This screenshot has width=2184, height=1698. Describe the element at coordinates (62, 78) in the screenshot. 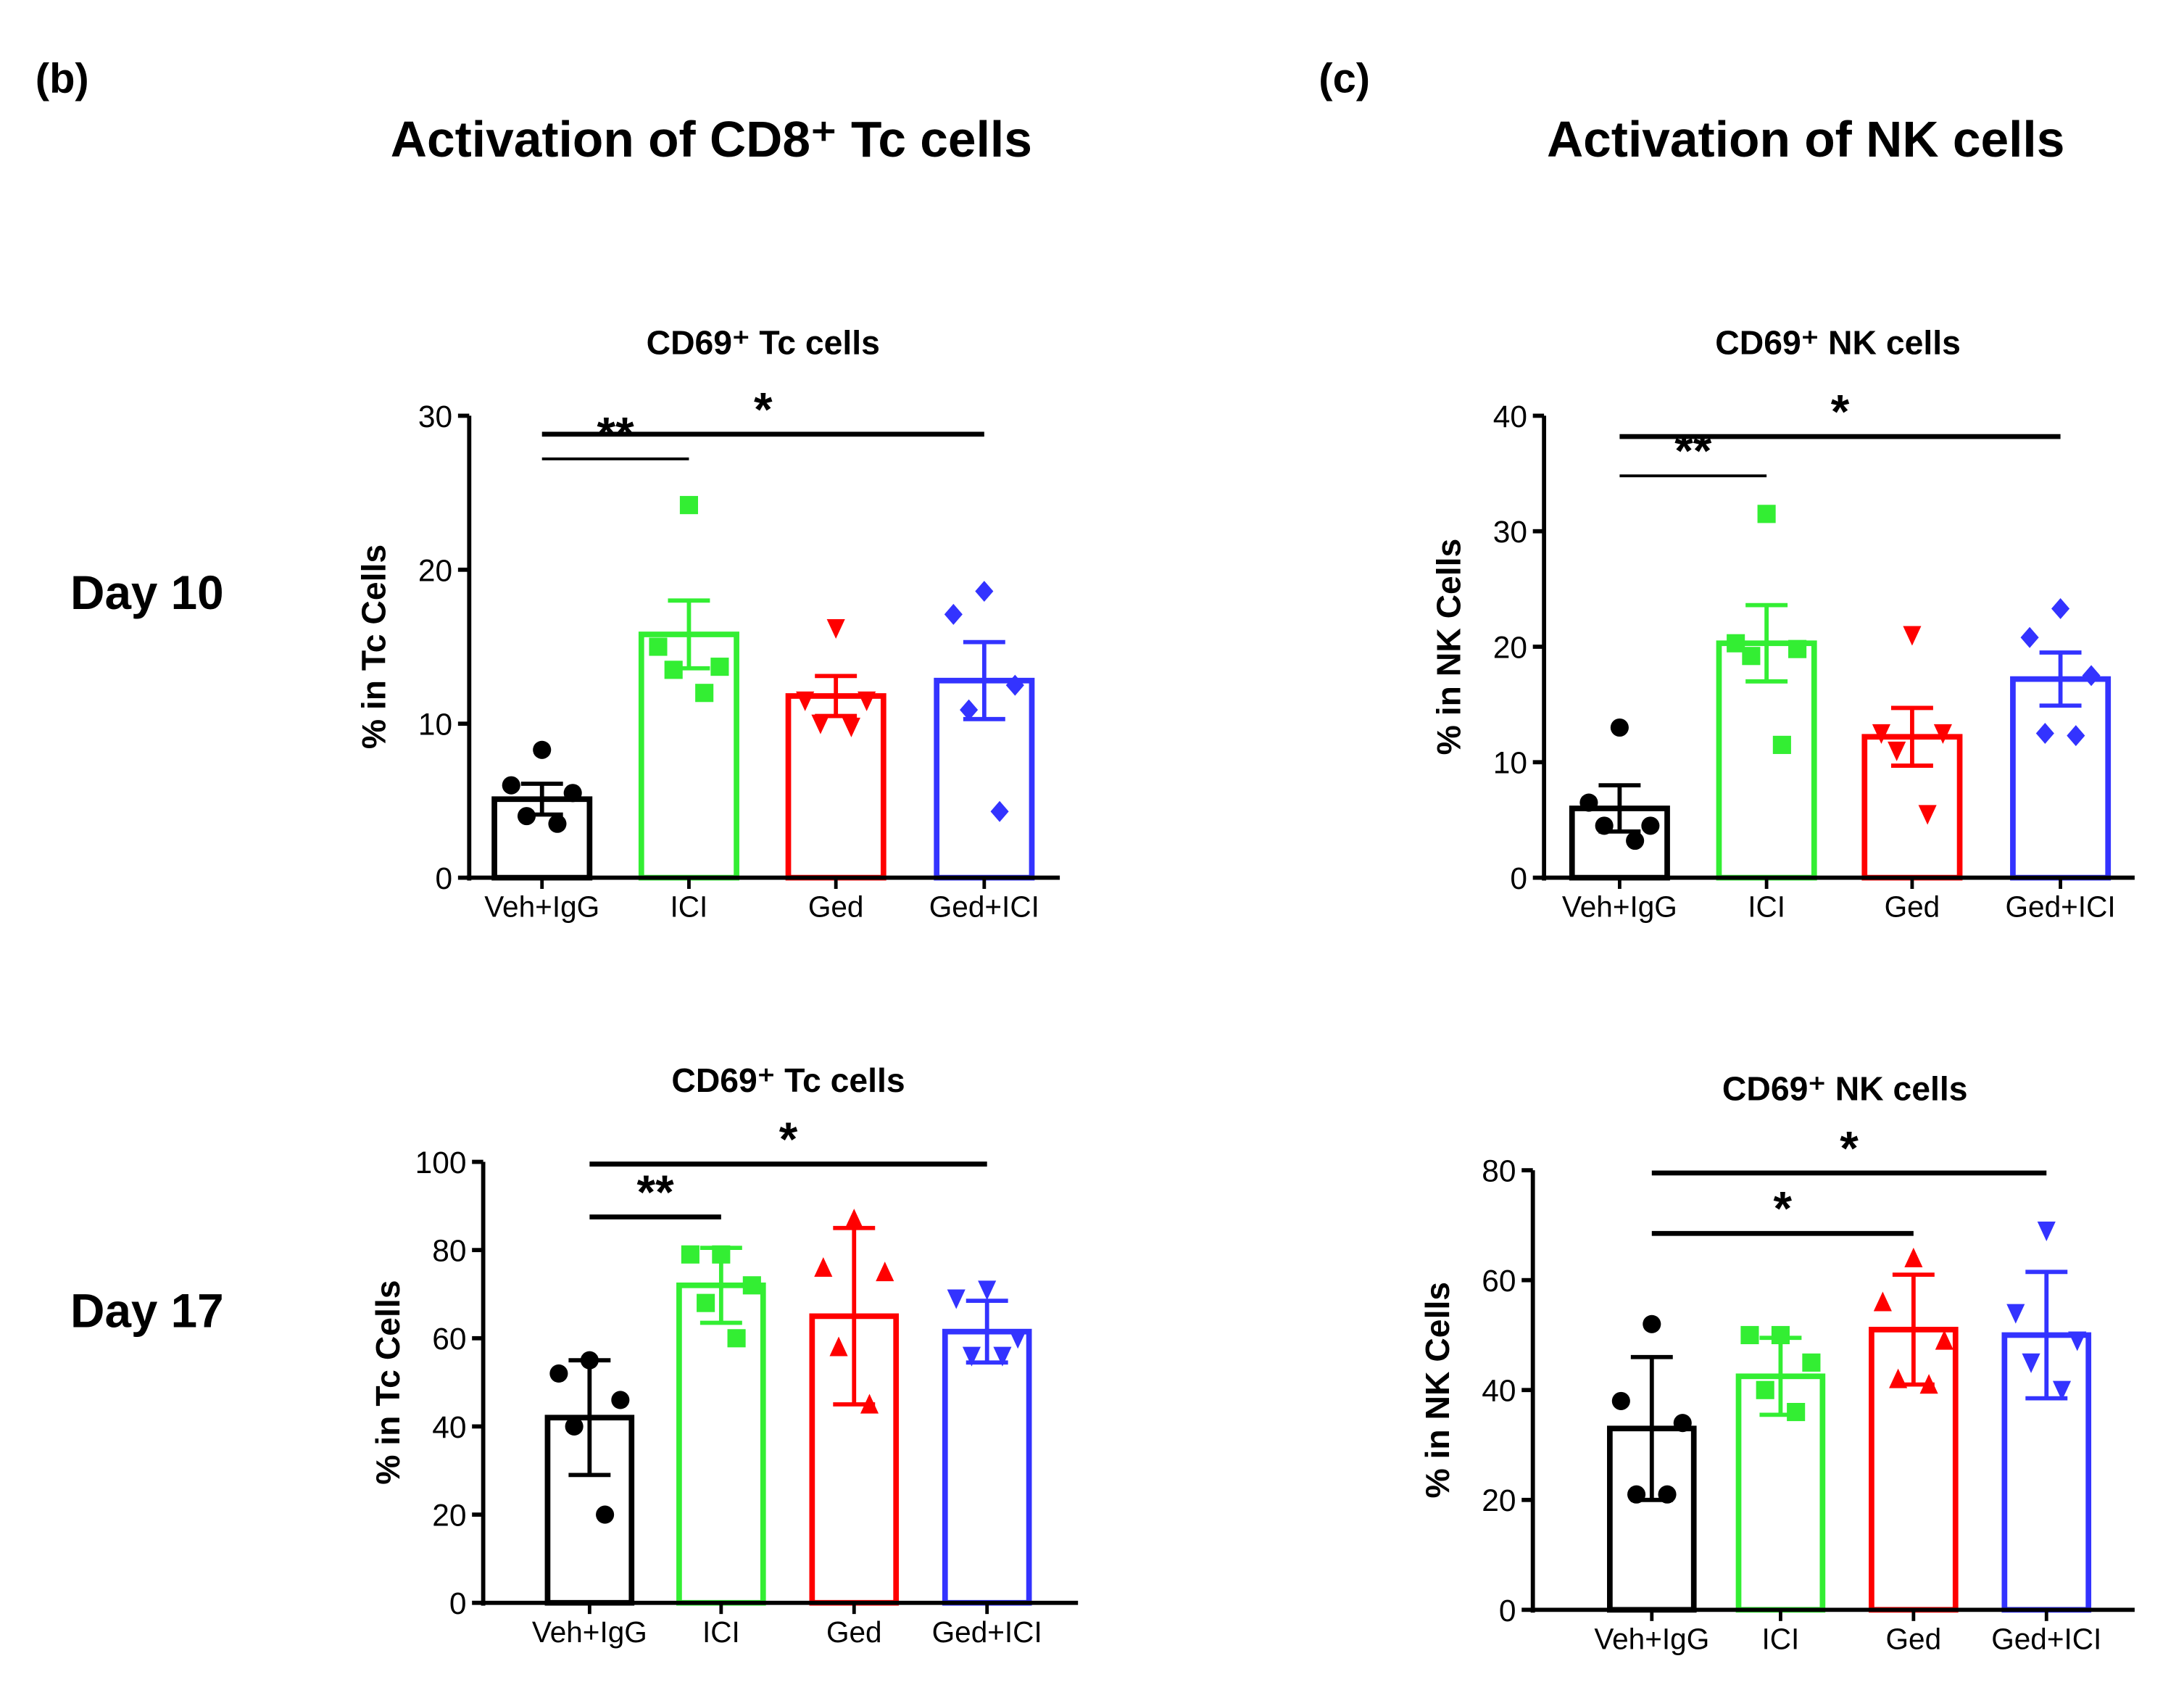

I see `panel-label-b: (b)` at that location.